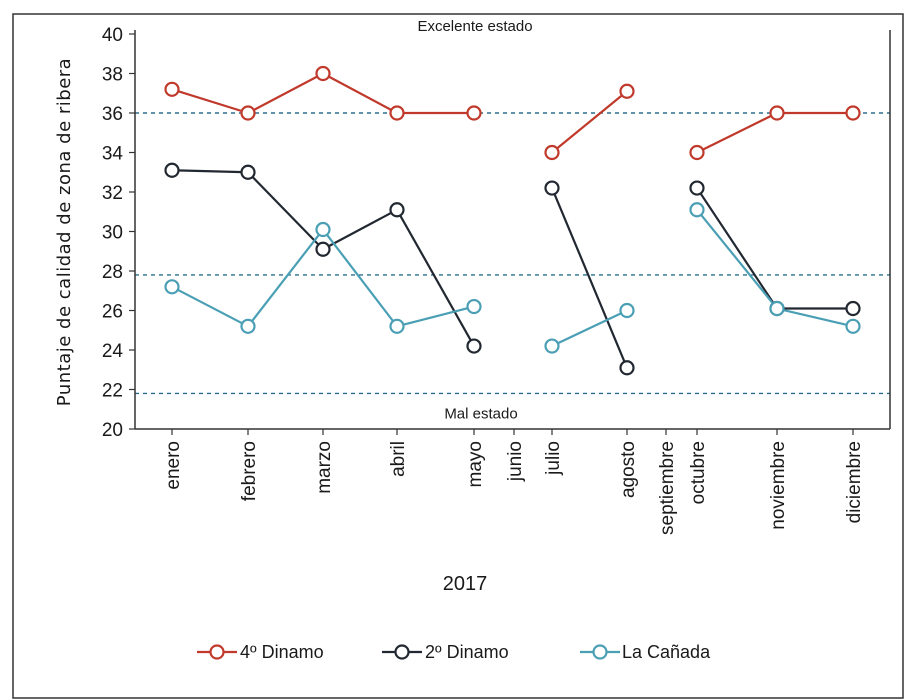 The height and width of the screenshot is (700, 908). What do you see at coordinates (113, 154) in the screenshot?
I see `y-tick-label: 34` at bounding box center [113, 154].